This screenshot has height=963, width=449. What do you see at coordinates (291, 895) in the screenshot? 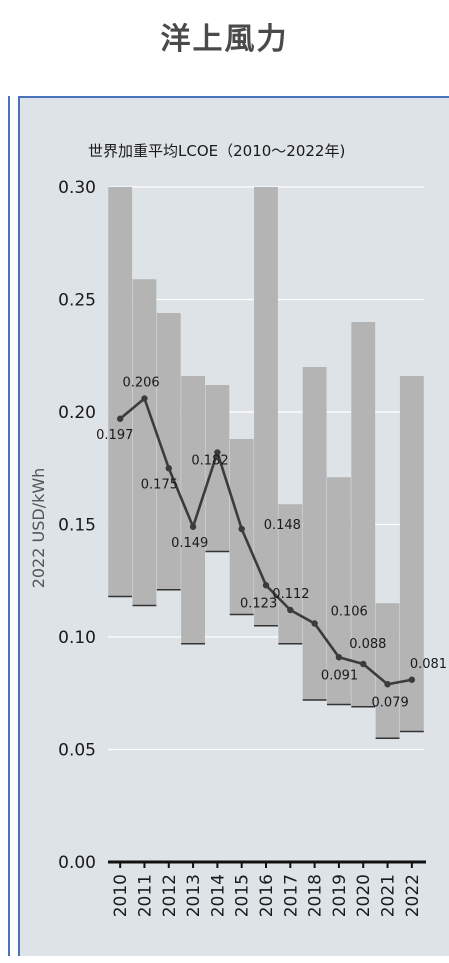
I see `x-tick-label: 2017` at bounding box center [291, 895].